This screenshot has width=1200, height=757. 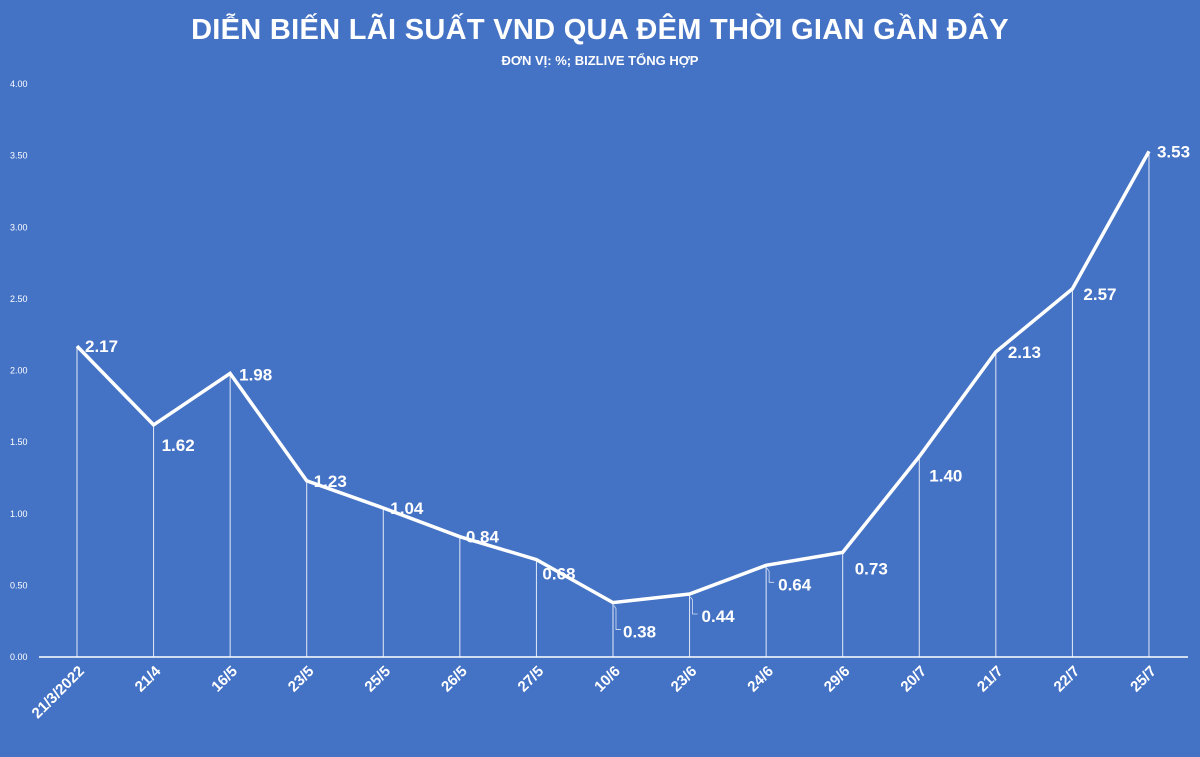 What do you see at coordinates (19, 84) in the screenshot?
I see `y-tick-label: 4.00` at bounding box center [19, 84].